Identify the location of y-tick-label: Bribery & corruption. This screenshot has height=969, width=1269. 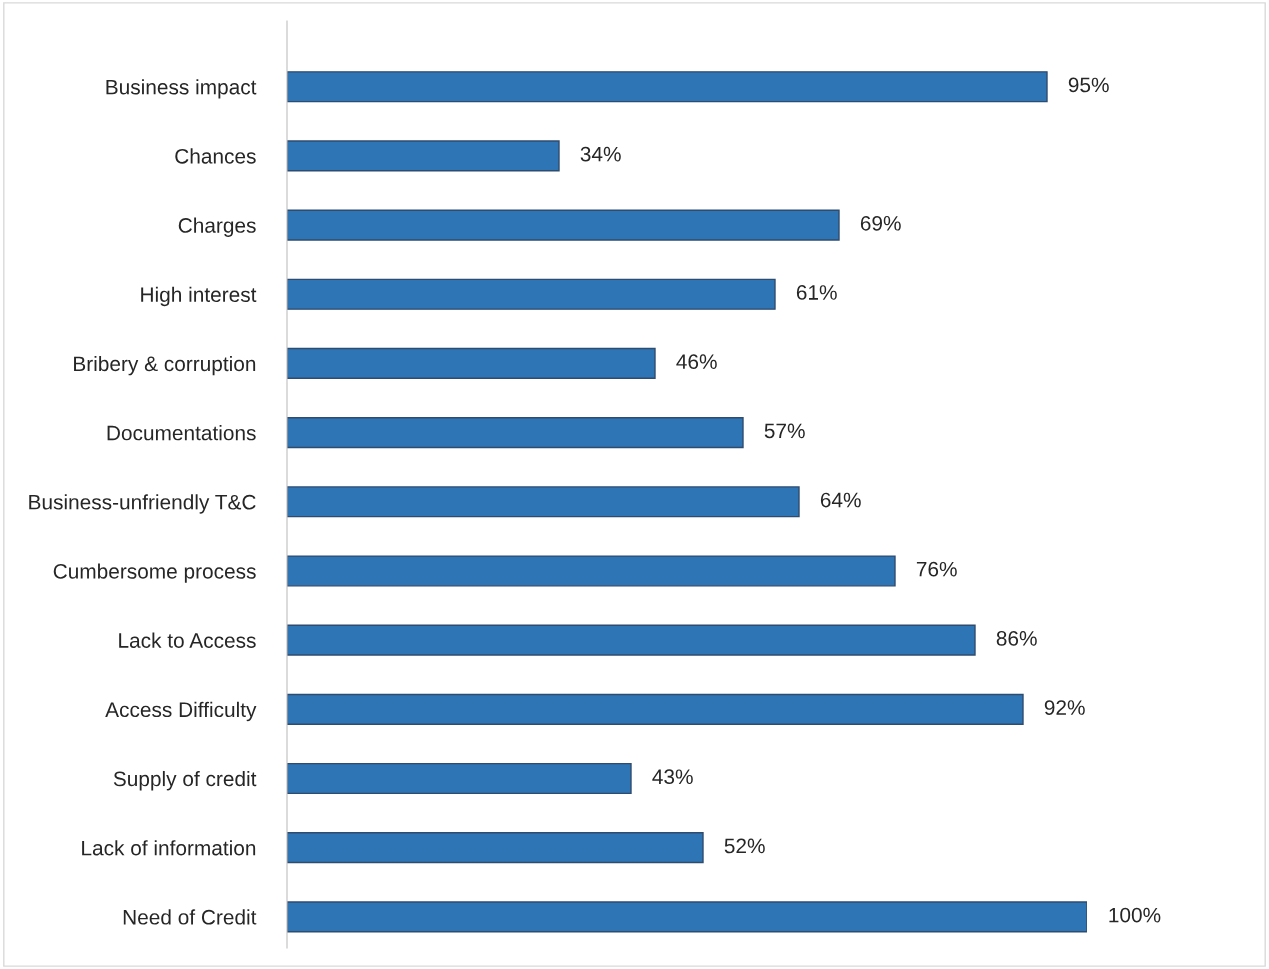
(165, 365).